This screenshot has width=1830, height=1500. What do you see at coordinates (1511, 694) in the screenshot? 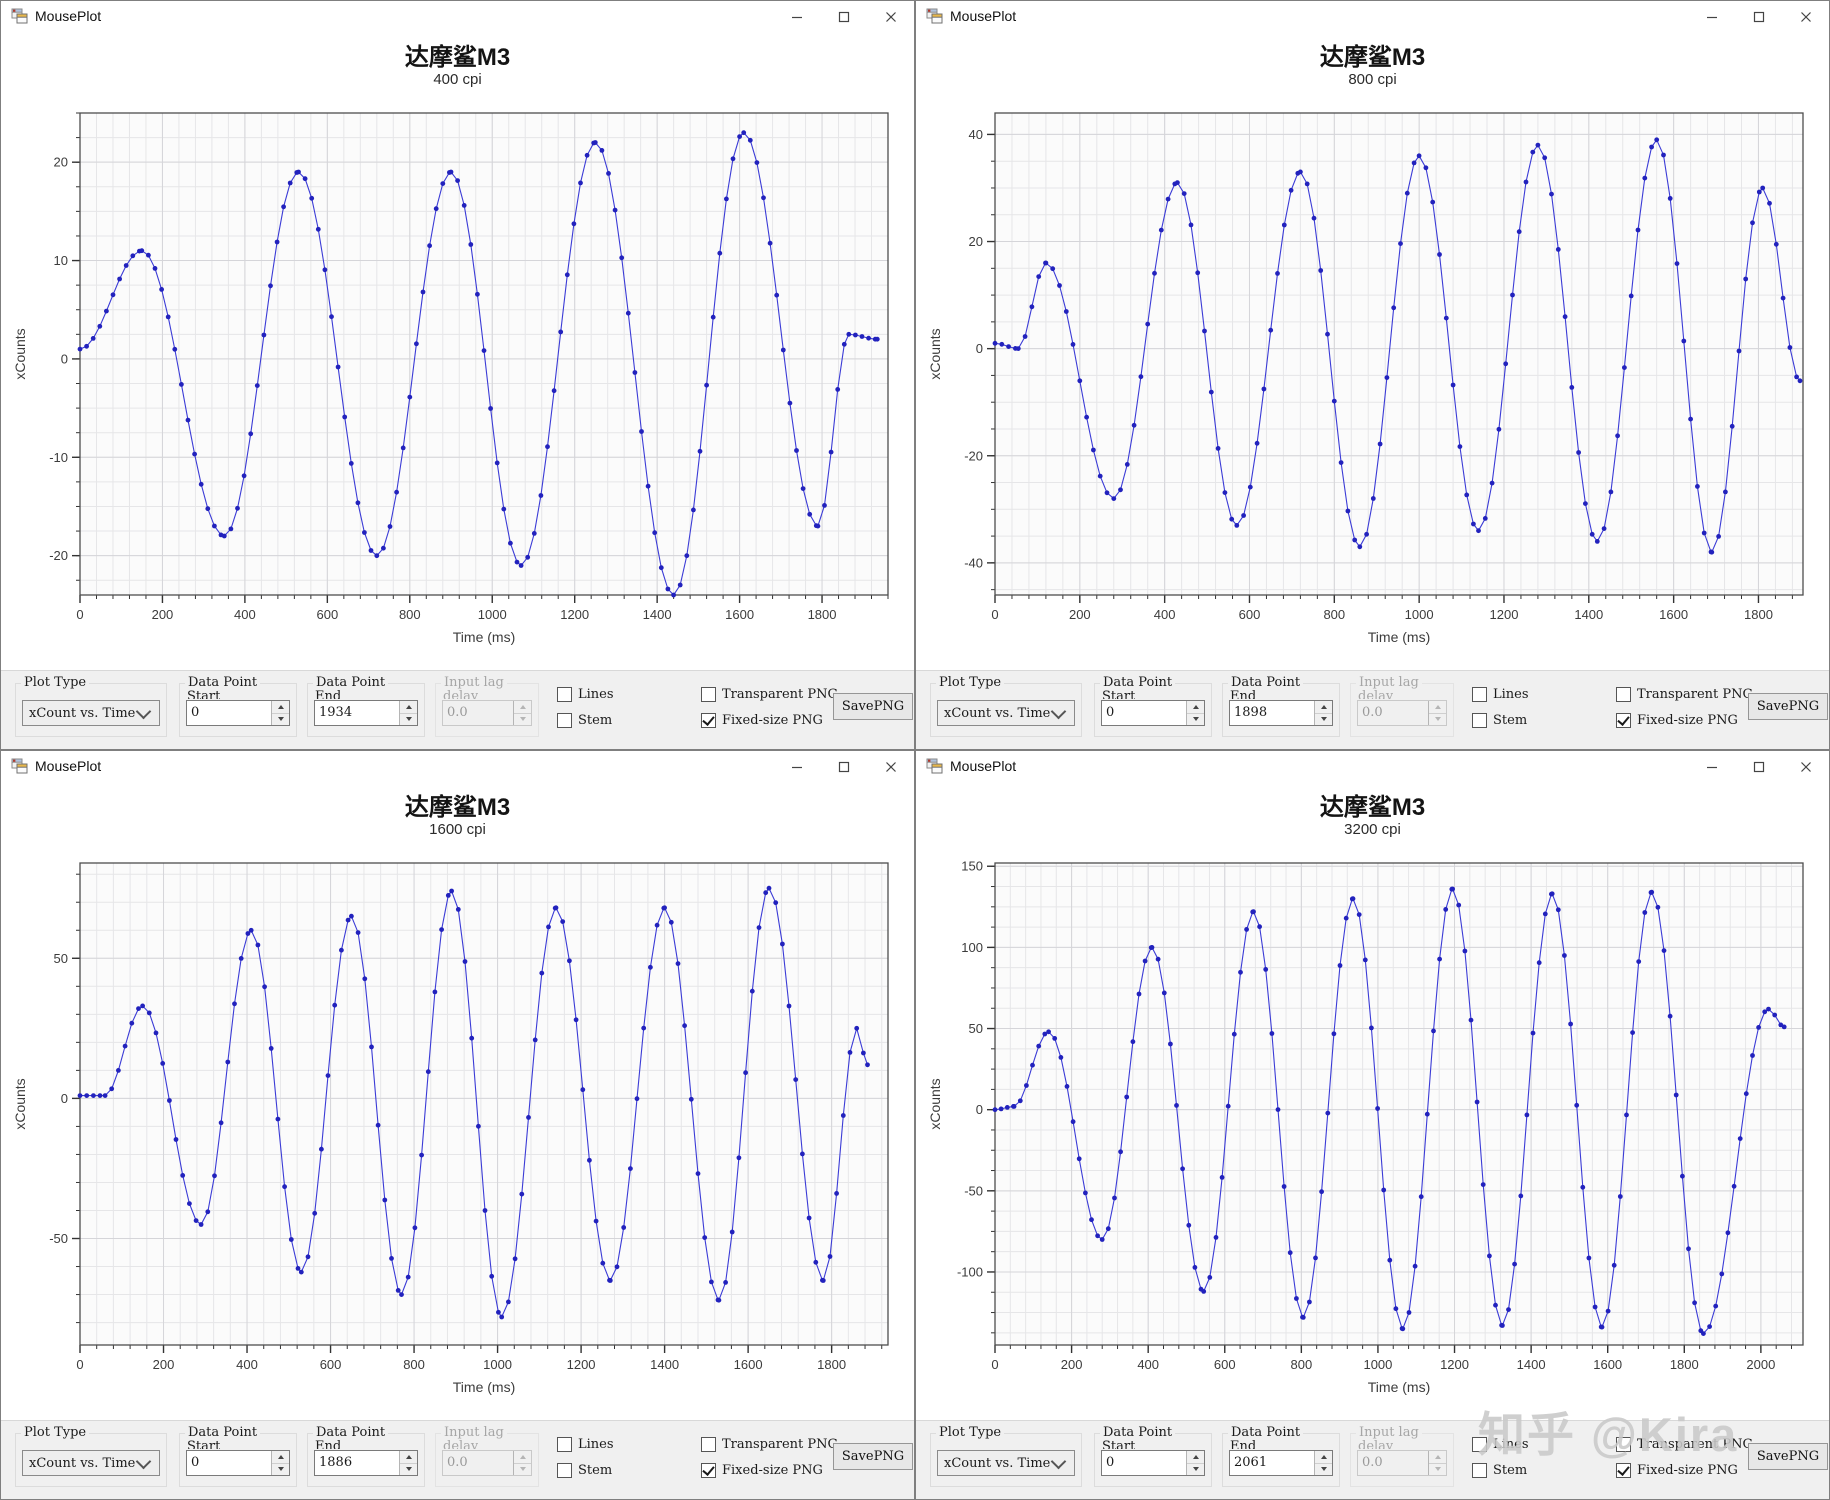
I see `checkbox-label: Lines` at bounding box center [1511, 694].